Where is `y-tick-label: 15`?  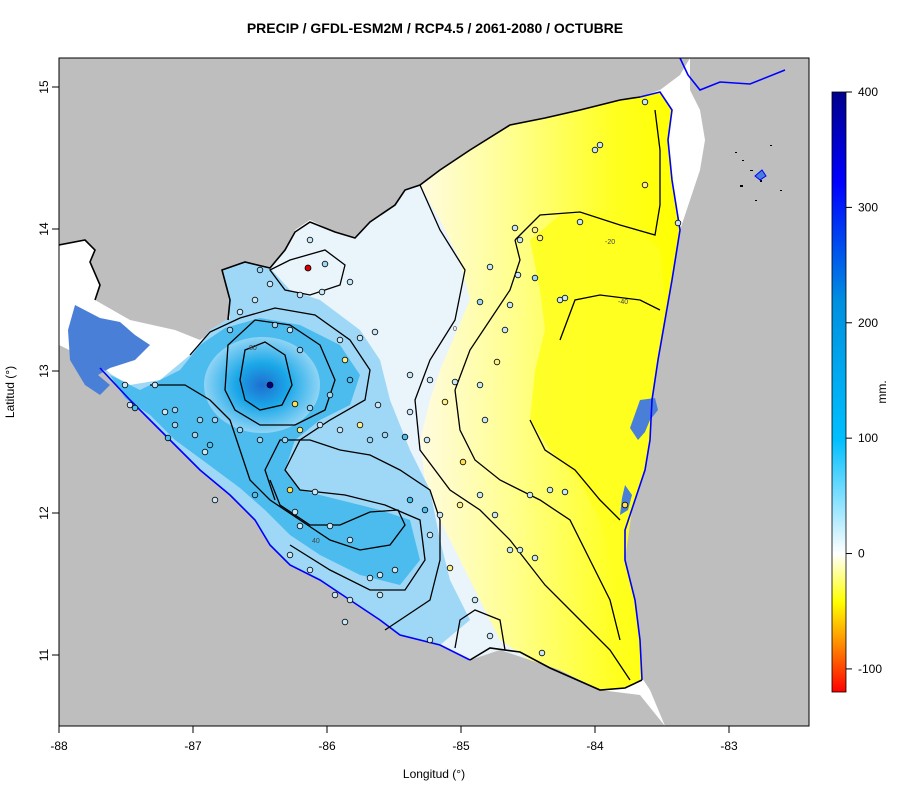
y-tick-label: 15 is located at coordinates (44, 87).